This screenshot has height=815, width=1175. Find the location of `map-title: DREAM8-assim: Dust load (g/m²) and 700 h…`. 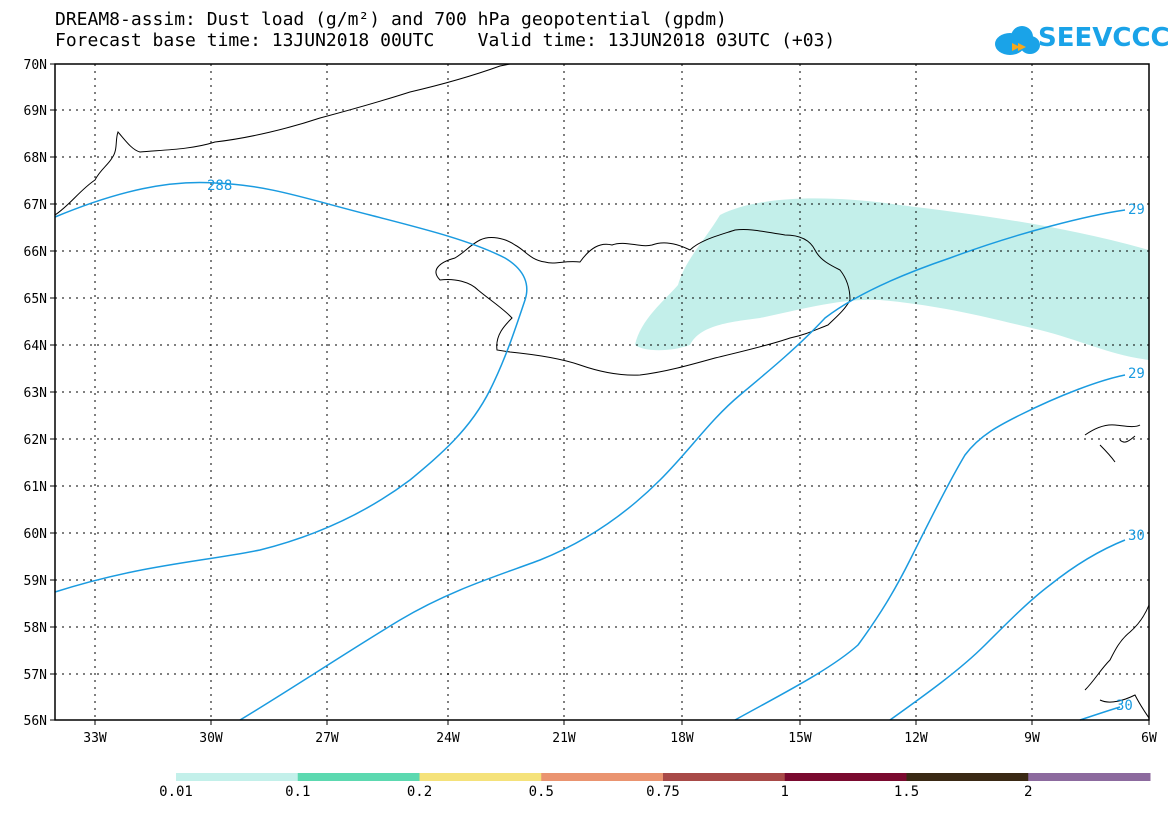

map-title: DREAM8-assim: Dust load (g/m²) and 700 h… is located at coordinates (391, 19).